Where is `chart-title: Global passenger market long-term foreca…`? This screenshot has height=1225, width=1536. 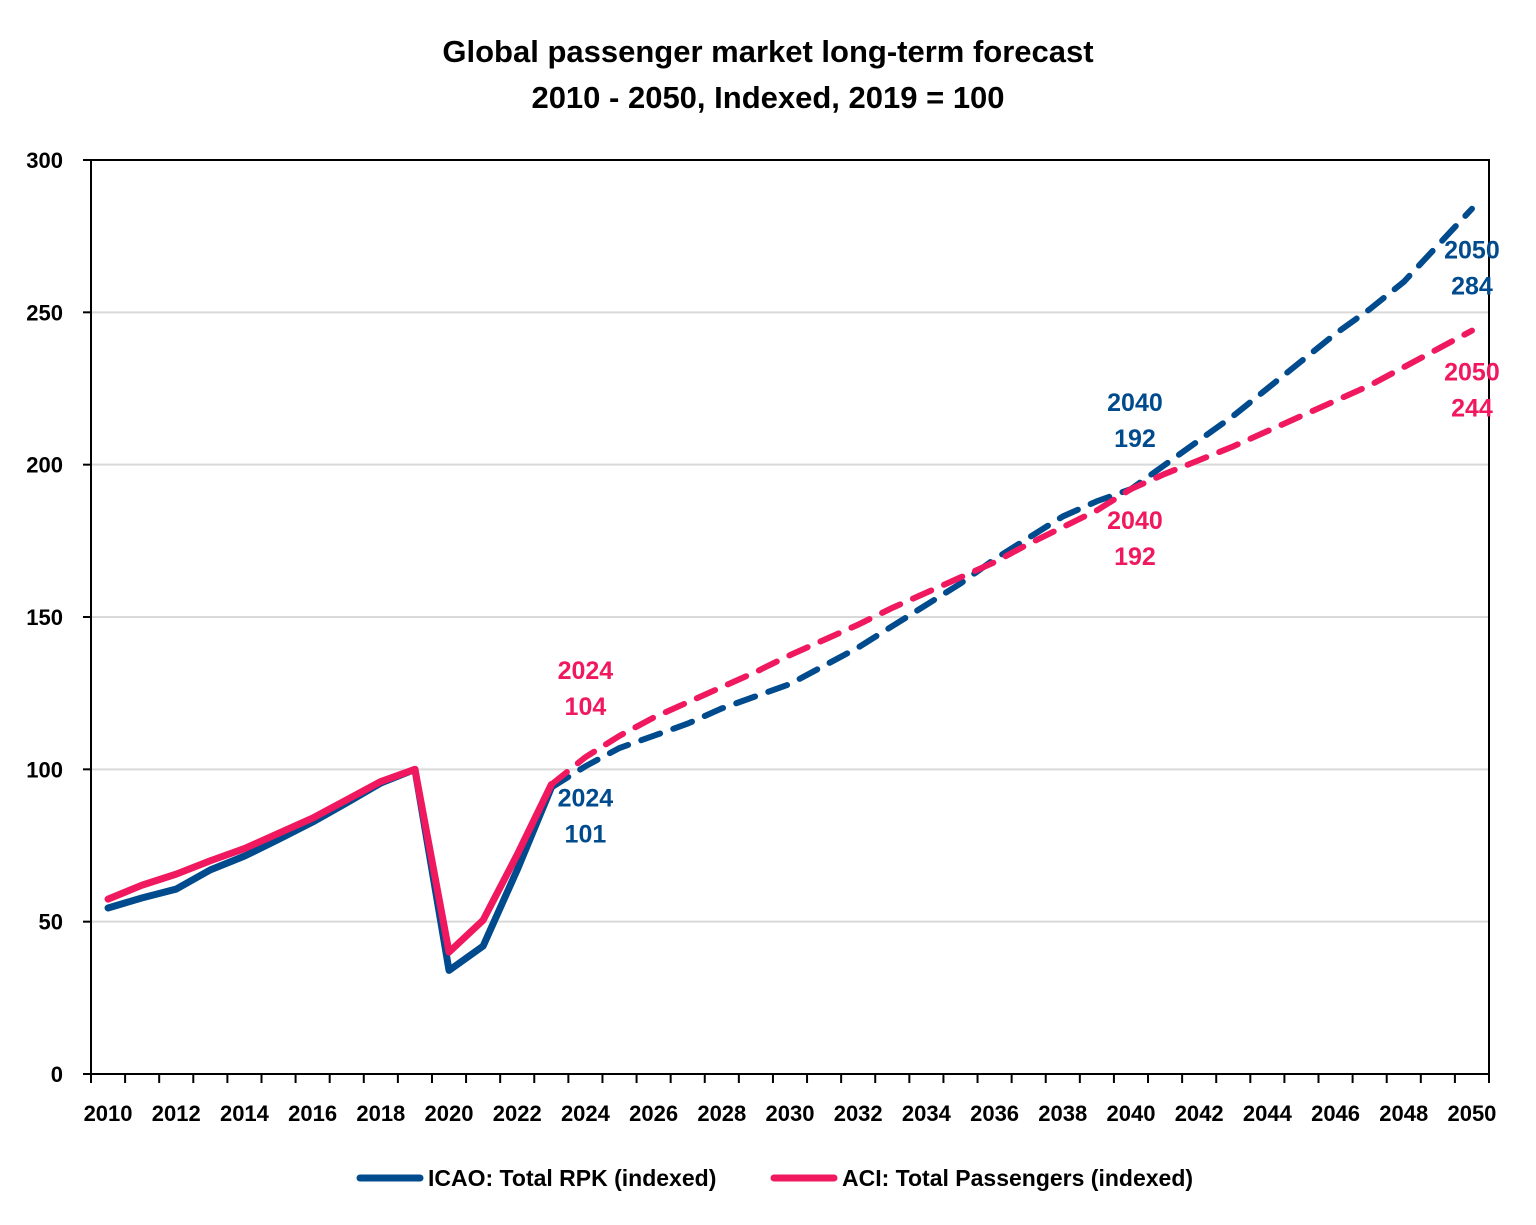 chart-title: Global passenger market long-term foreca… is located at coordinates (767, 51).